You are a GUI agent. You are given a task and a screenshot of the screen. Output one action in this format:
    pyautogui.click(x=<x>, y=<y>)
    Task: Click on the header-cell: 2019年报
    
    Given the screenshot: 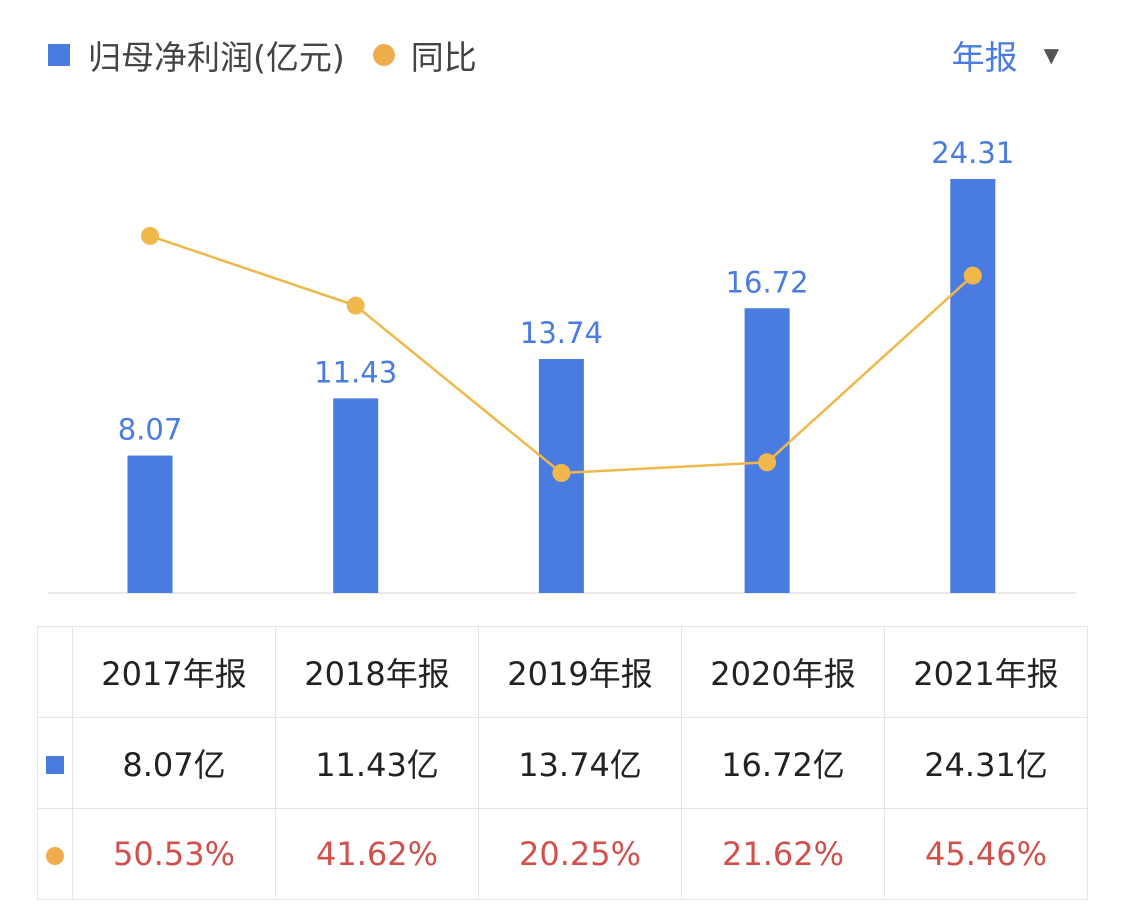 What is the action you would take?
    pyautogui.click(x=580, y=672)
    